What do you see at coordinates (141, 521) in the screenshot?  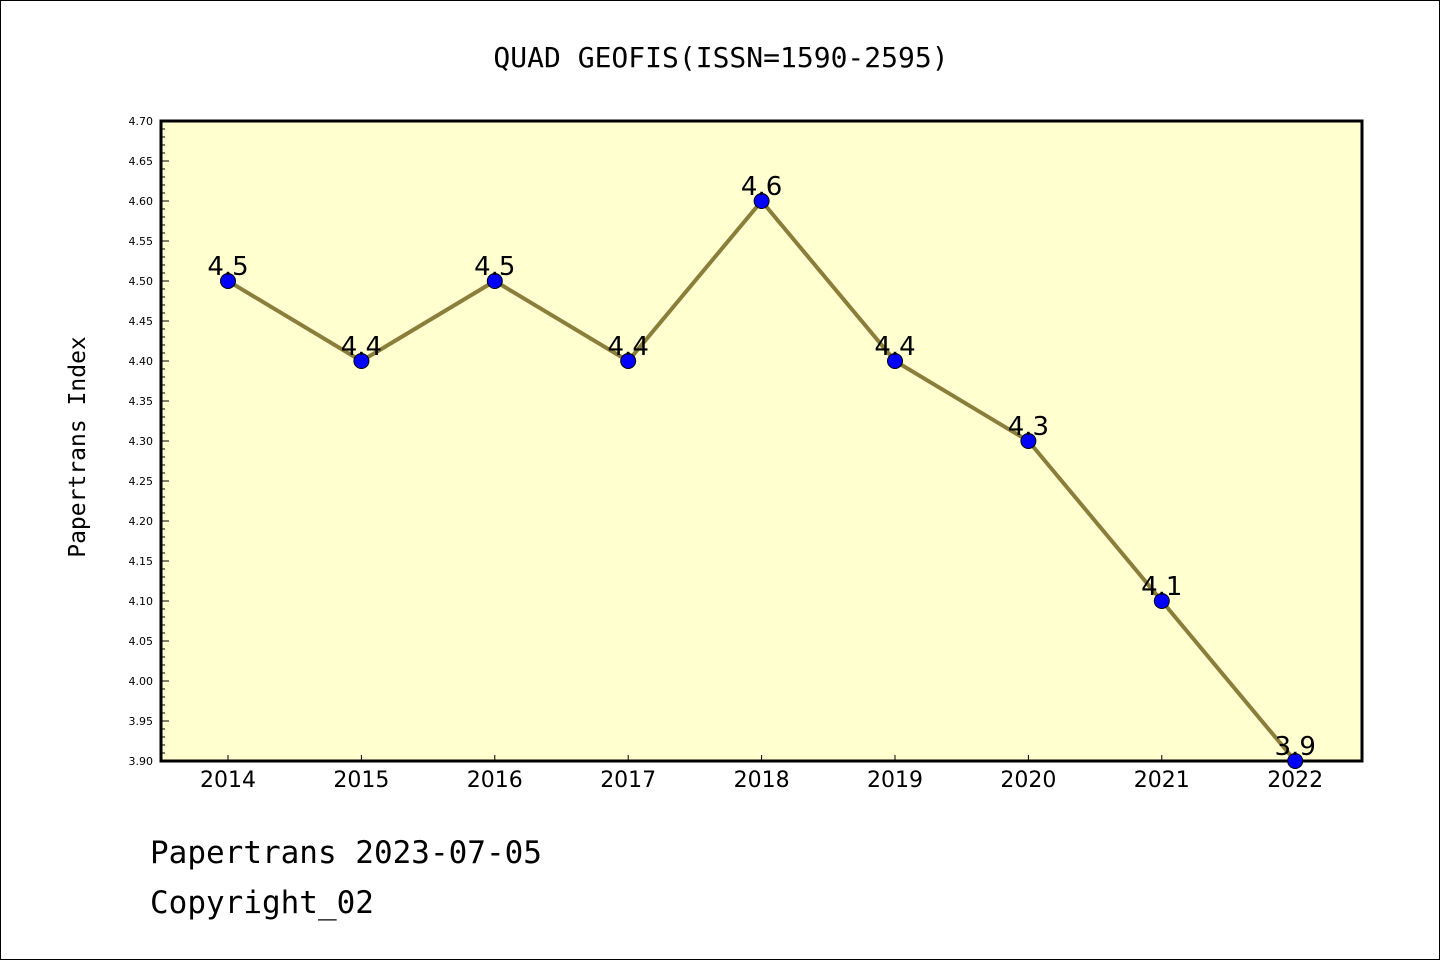 I see `y-tick-label: 4.20` at bounding box center [141, 521].